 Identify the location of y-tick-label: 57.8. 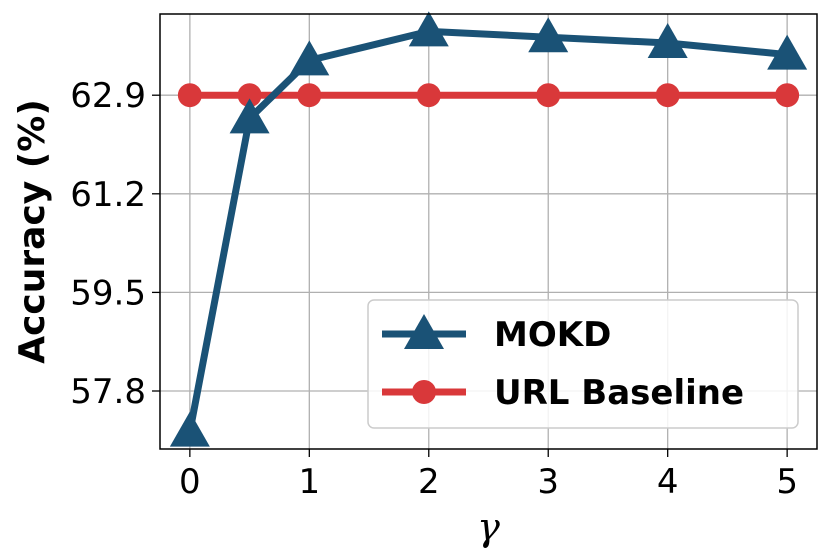
(108, 392).